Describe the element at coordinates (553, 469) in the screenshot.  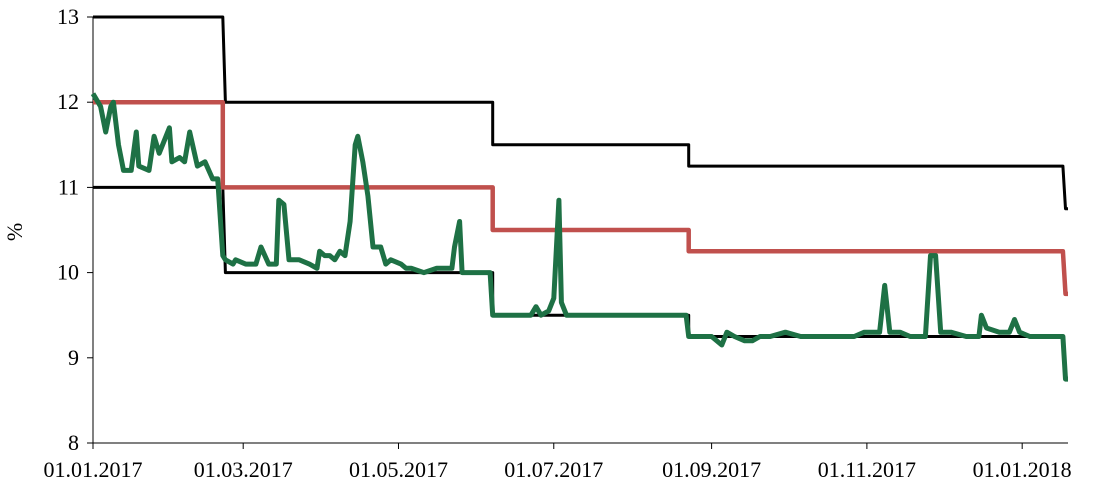
I see `x-tick-label: 01.07.2017` at that location.